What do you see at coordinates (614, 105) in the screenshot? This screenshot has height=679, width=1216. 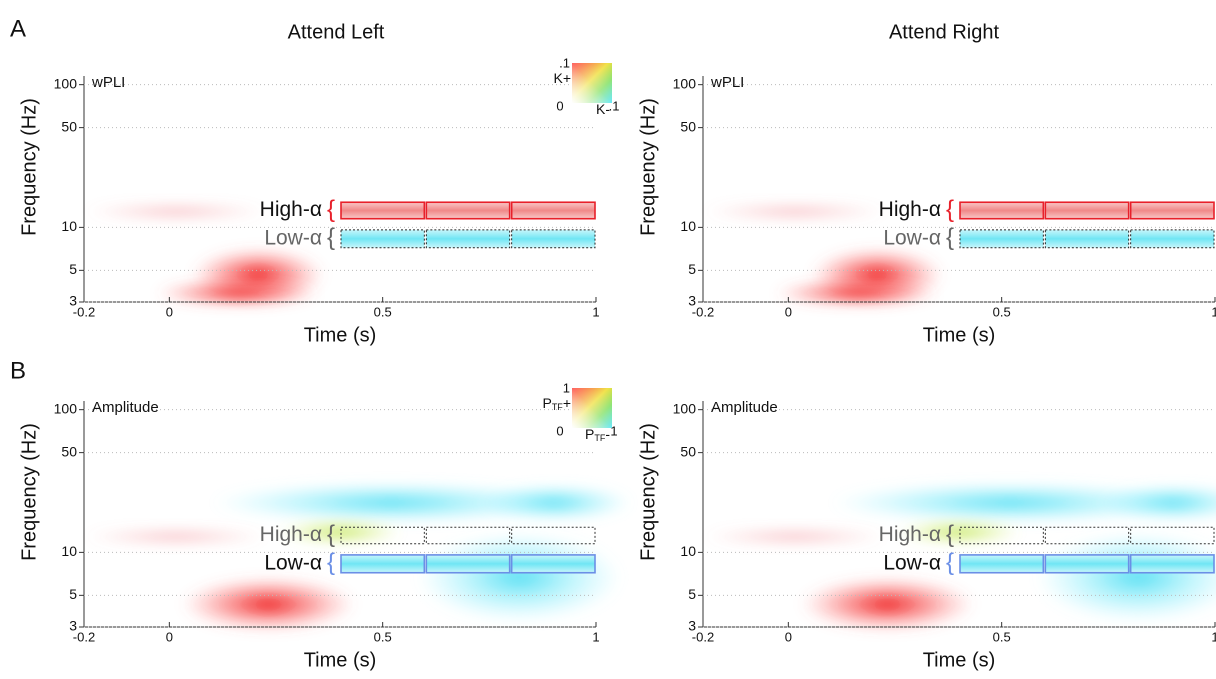 I see `legend-text: .1` at bounding box center [614, 105].